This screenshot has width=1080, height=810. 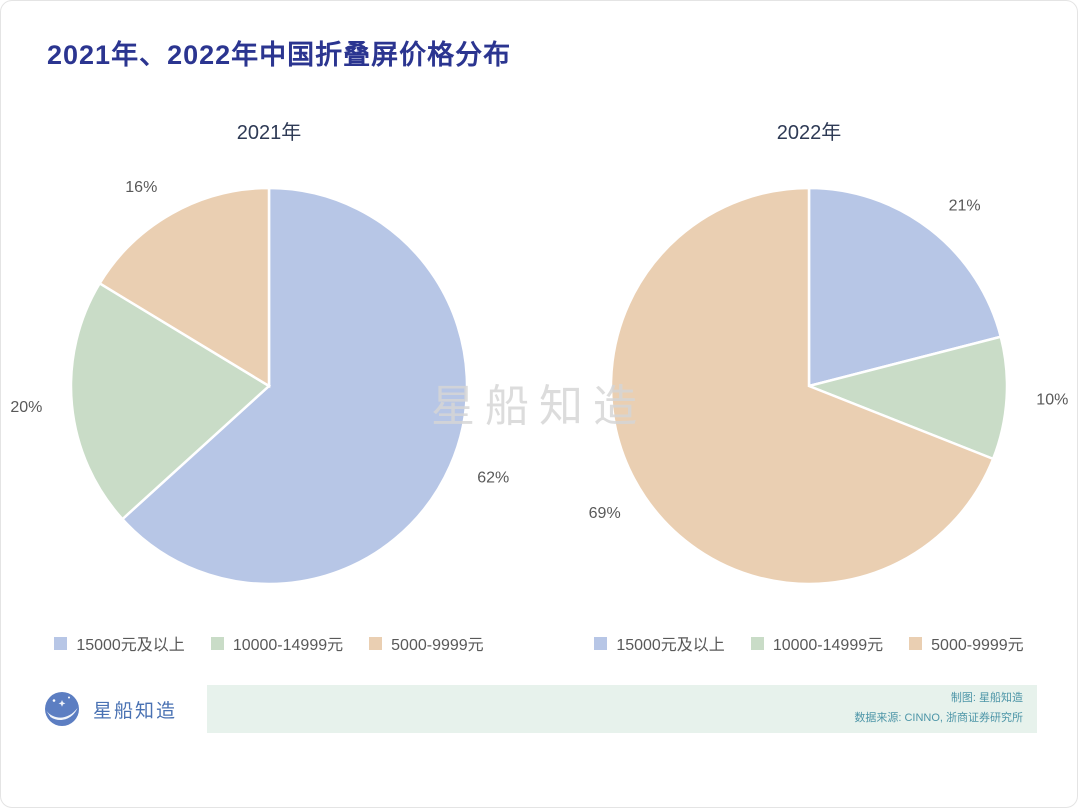 What do you see at coordinates (986, 698) in the screenshot?
I see `credit-maker: 制图: 星船知造` at bounding box center [986, 698].